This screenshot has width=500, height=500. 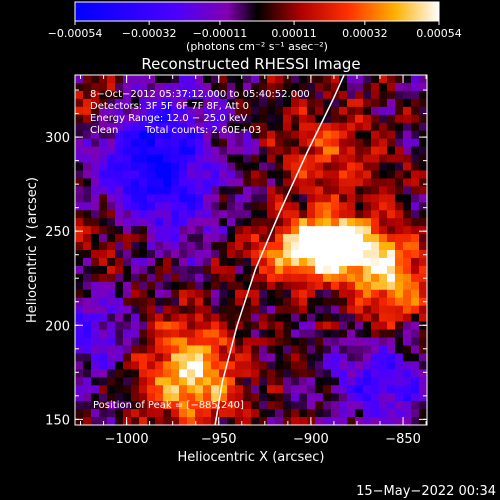 What do you see at coordinates (200, 94) in the screenshot?
I see `annotation-time-range: 8−Oct−2012 05:37:12.000 to 05:40:52.000` at bounding box center [200, 94].